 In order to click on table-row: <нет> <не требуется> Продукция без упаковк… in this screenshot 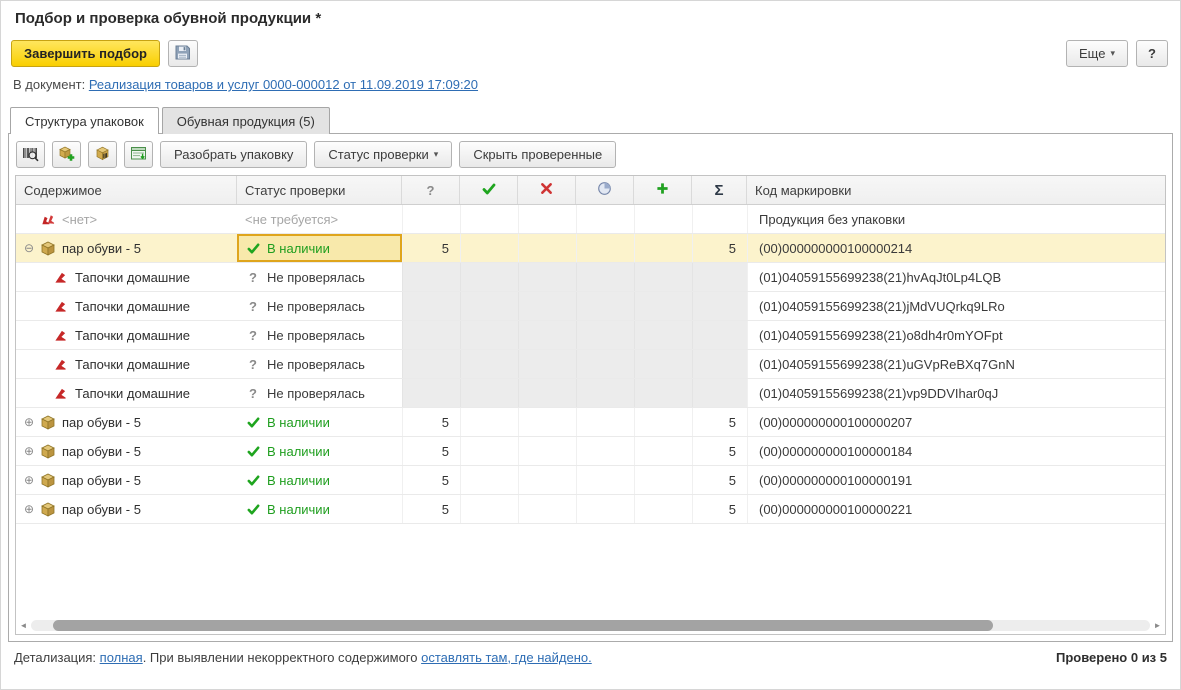, I will do `click(590, 219)`.